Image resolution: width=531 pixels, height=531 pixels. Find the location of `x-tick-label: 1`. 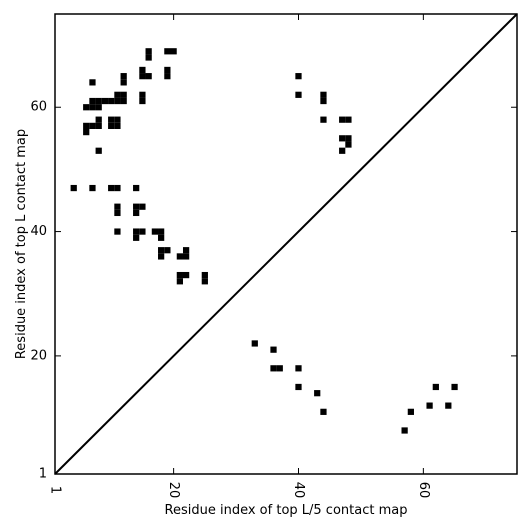

x-tick-label: 1 is located at coordinates (55, 490).